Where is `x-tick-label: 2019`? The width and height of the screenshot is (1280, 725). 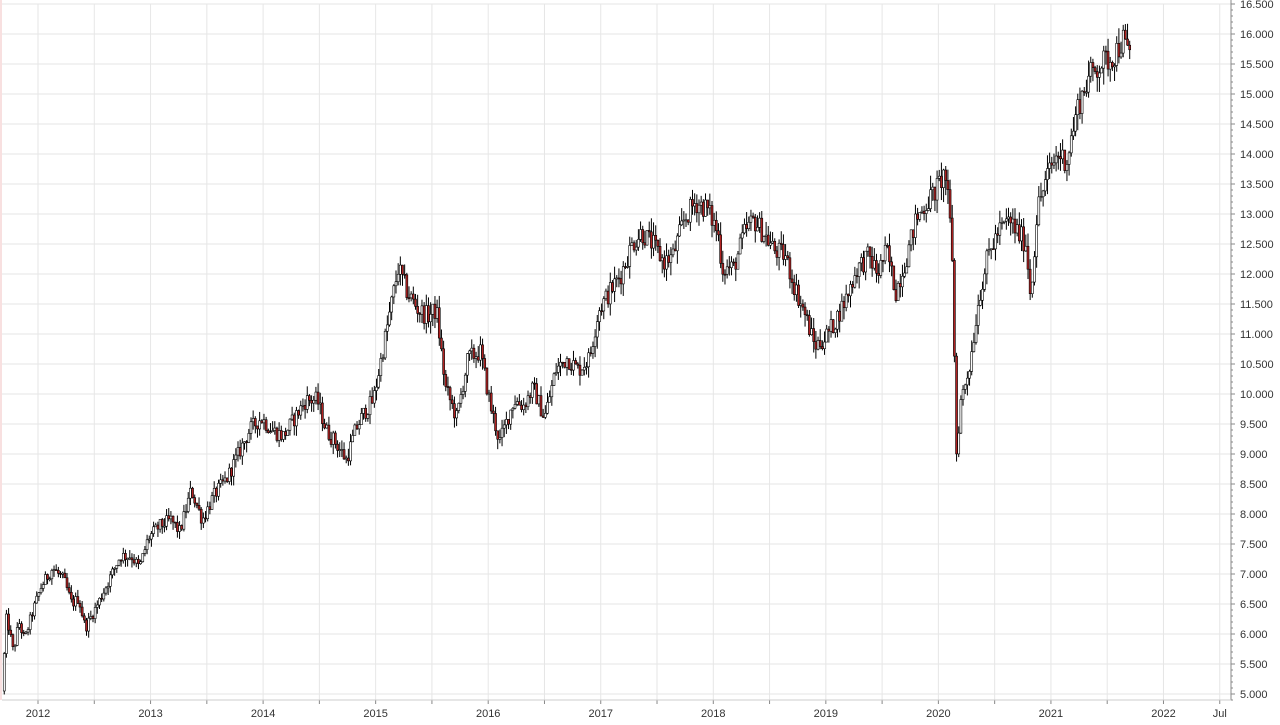 x-tick-label: 2019 is located at coordinates (826, 714).